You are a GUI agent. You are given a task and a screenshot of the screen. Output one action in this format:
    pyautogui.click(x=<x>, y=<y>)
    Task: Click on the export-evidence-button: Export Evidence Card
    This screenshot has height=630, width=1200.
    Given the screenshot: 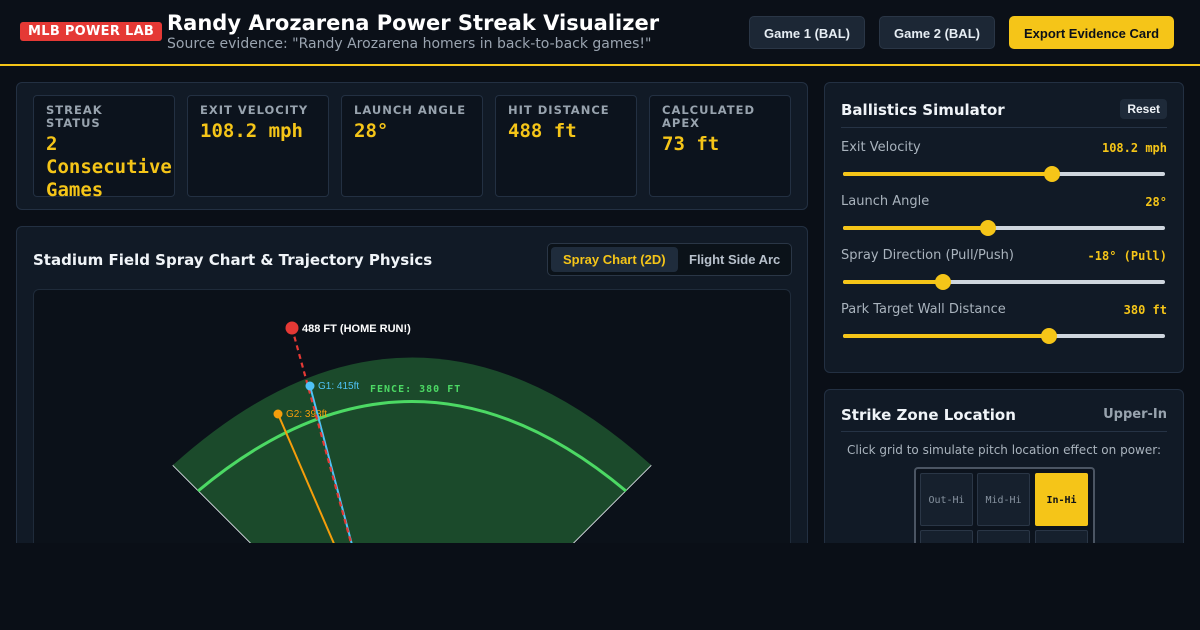 What is the action you would take?
    pyautogui.click(x=1092, y=32)
    